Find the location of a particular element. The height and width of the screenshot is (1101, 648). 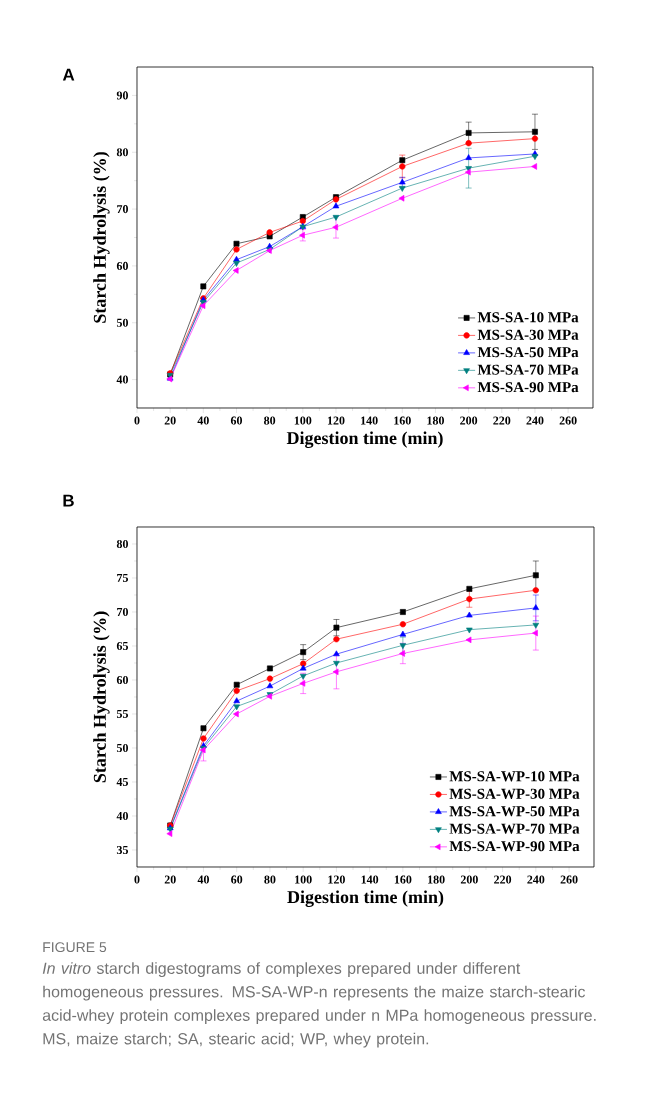

y-tick-label: 90 is located at coordinates (122, 95).